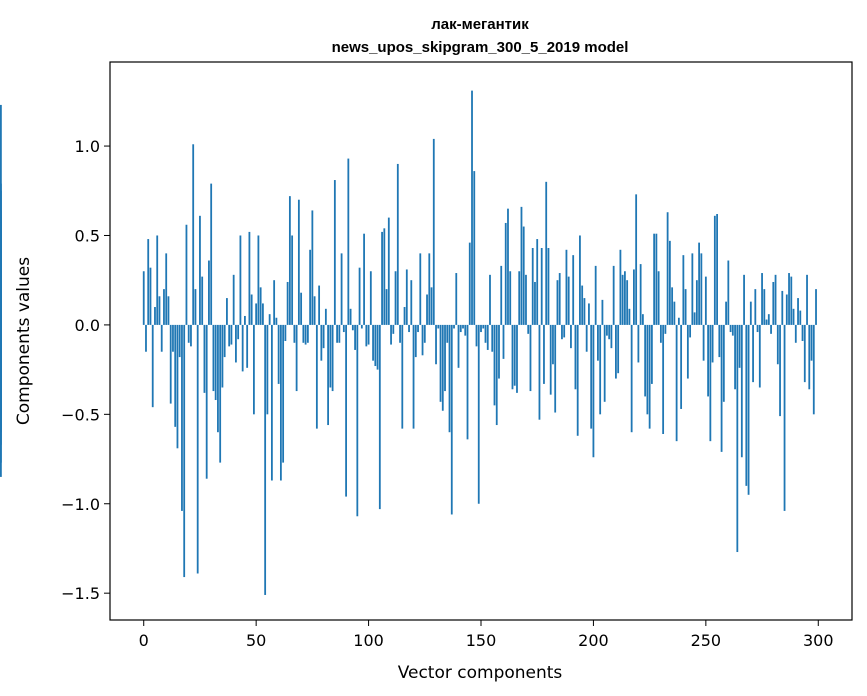  I want to click on x-tick-label: 50, so click(256, 640).